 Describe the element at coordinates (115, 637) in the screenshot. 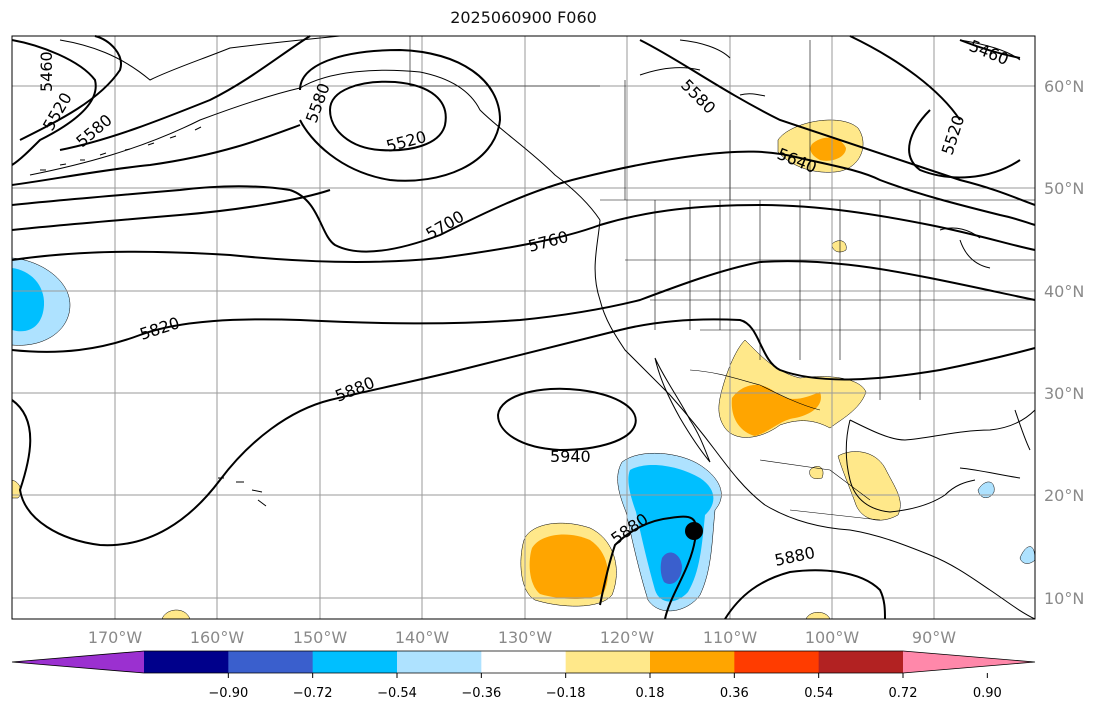

I see `lon-label: 170°W` at that location.